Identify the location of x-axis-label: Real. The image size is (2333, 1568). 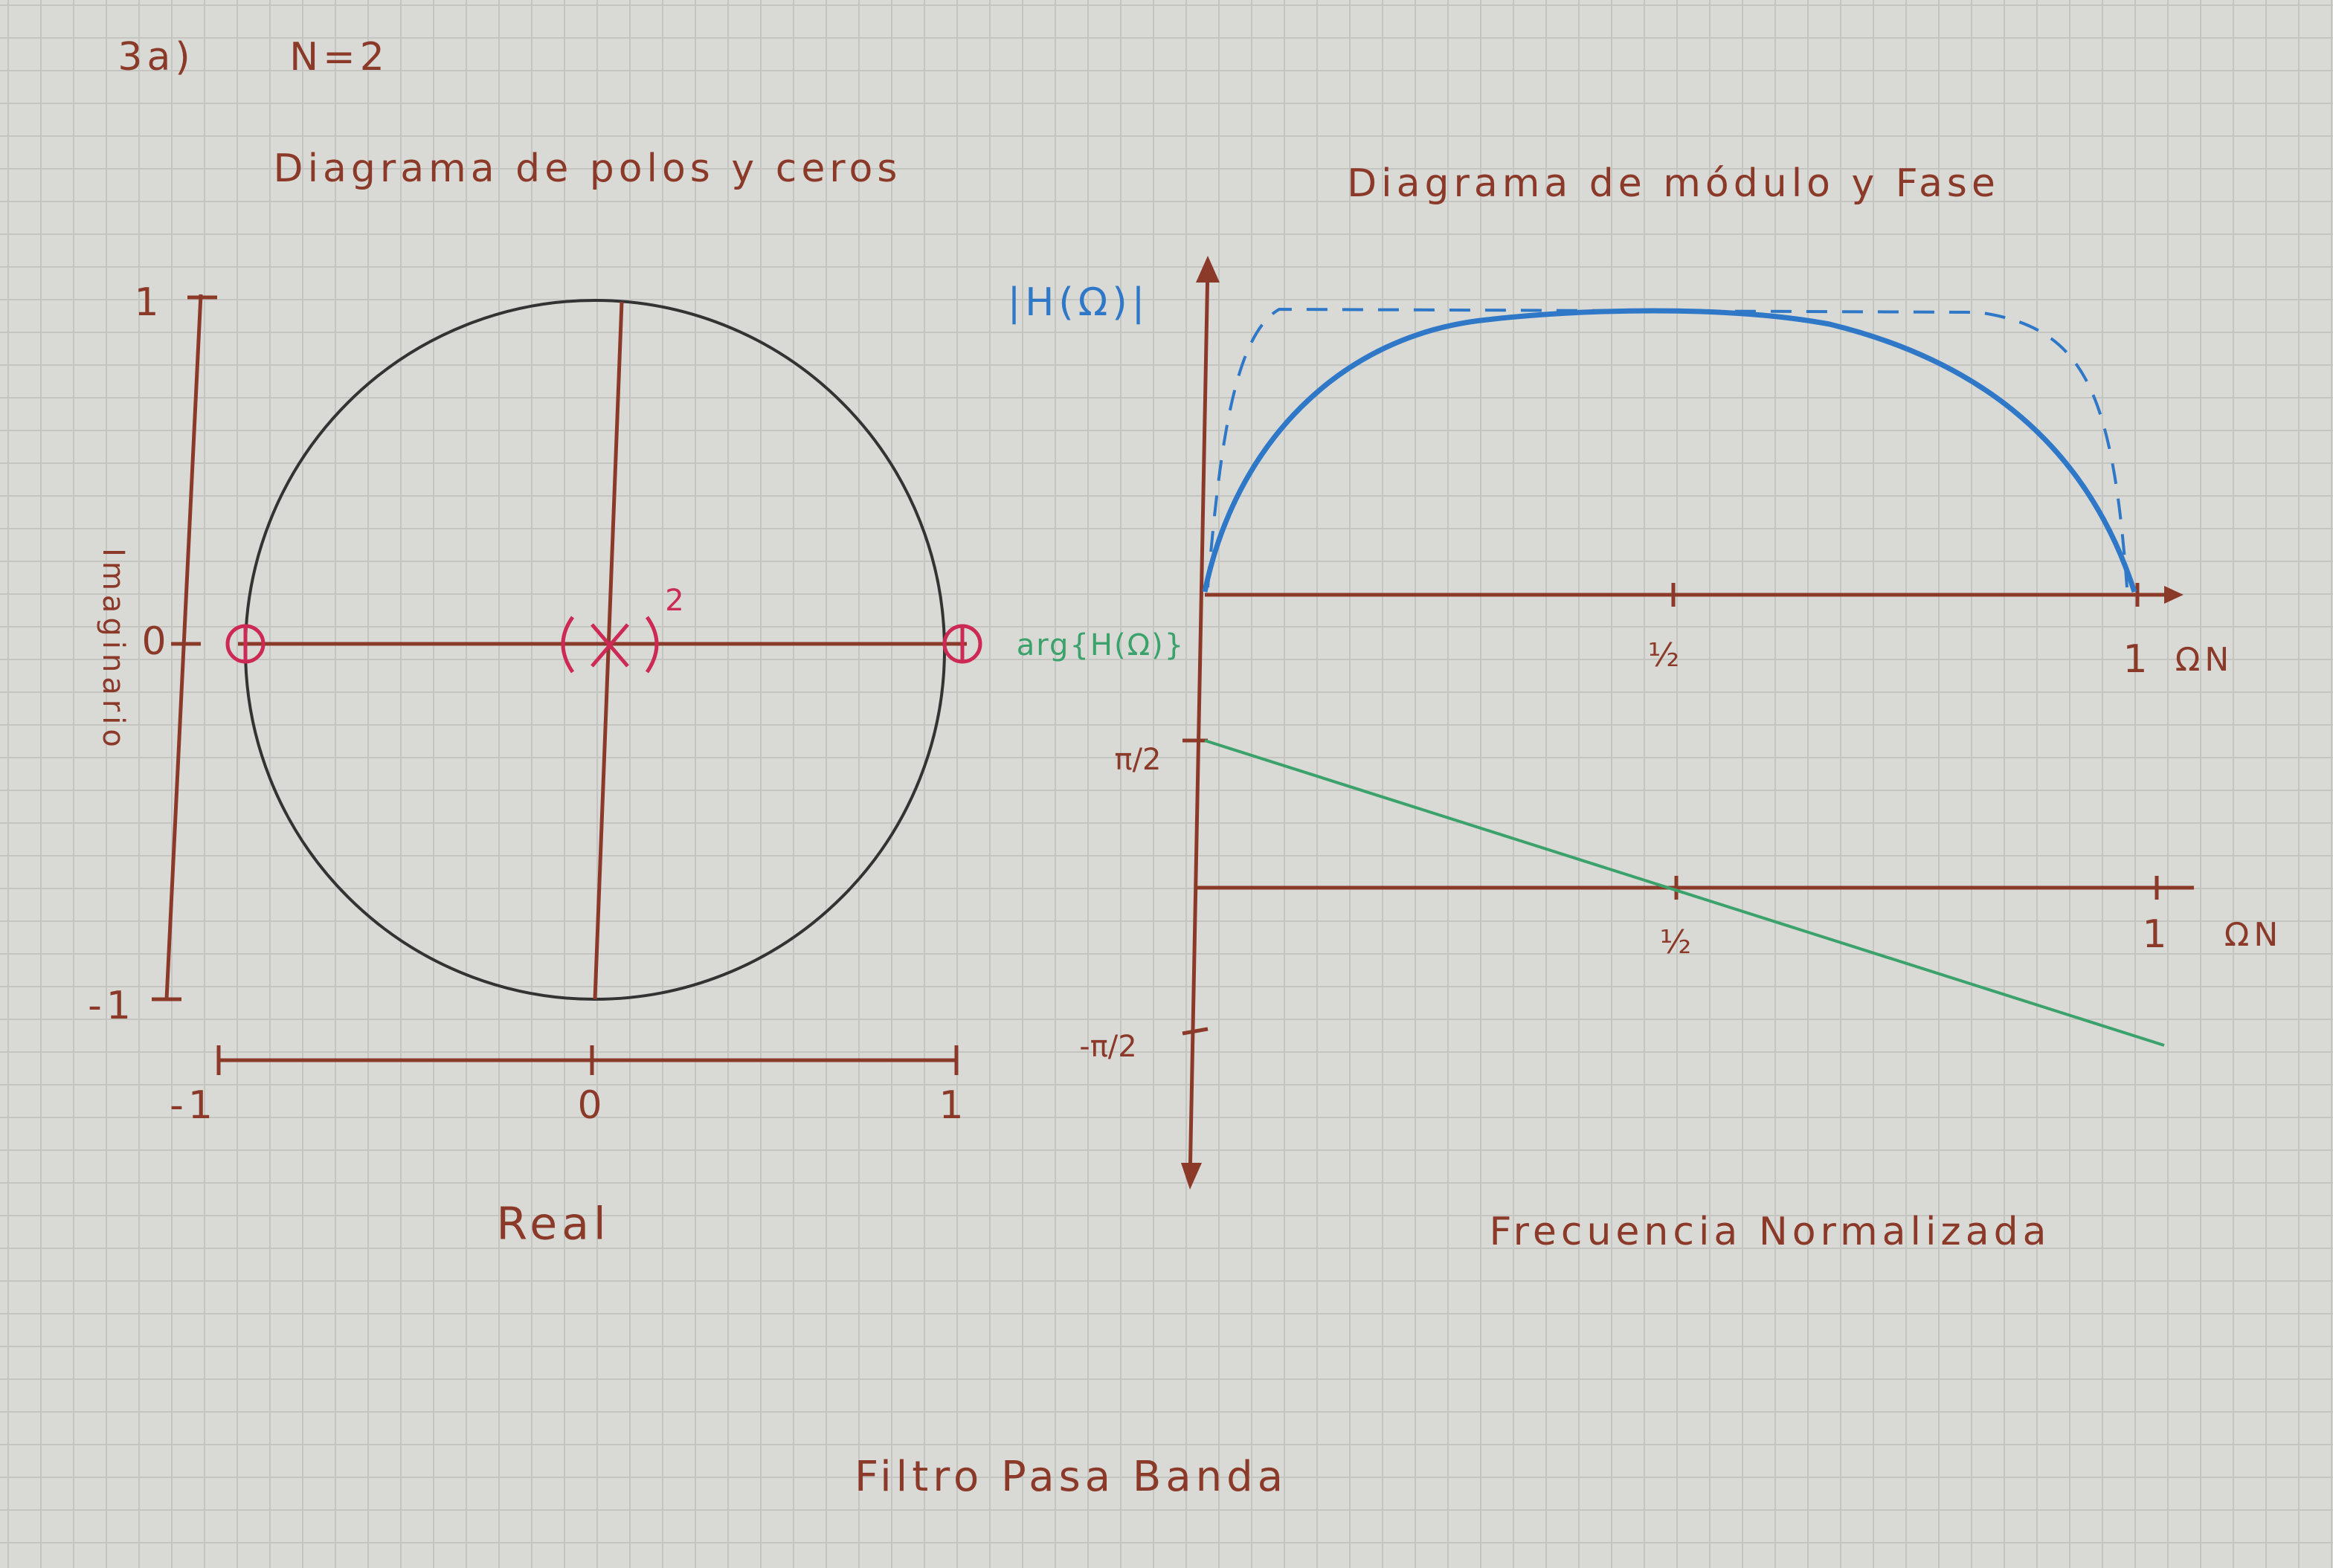
(553, 1224).